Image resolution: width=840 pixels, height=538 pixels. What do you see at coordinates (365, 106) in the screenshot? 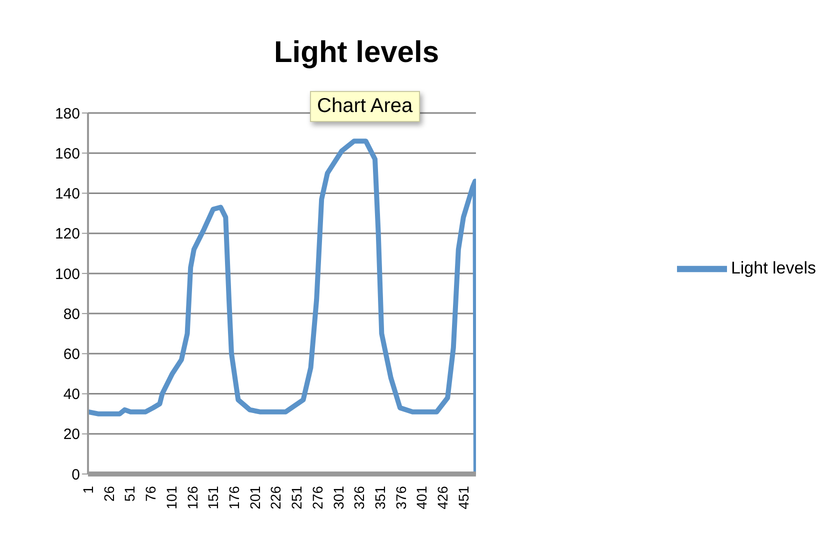
I see `annotation: Chart Area` at bounding box center [365, 106].